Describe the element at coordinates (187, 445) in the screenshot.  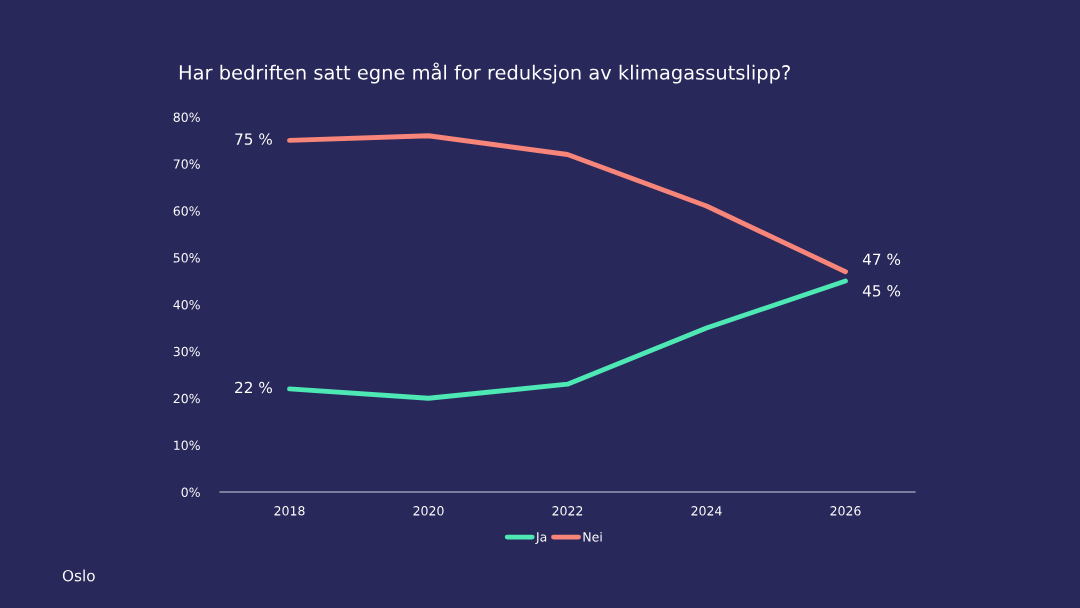
I see `y-tick-label: 10%` at that location.